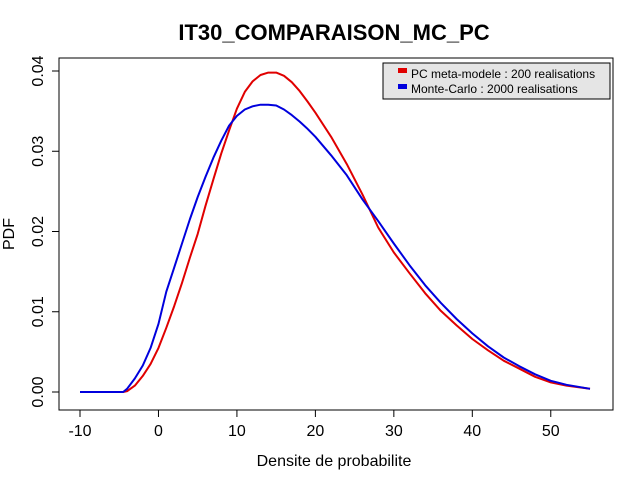  Describe the element at coordinates (402, 70) in the screenshot. I see `legend-swatch-pc` at that location.